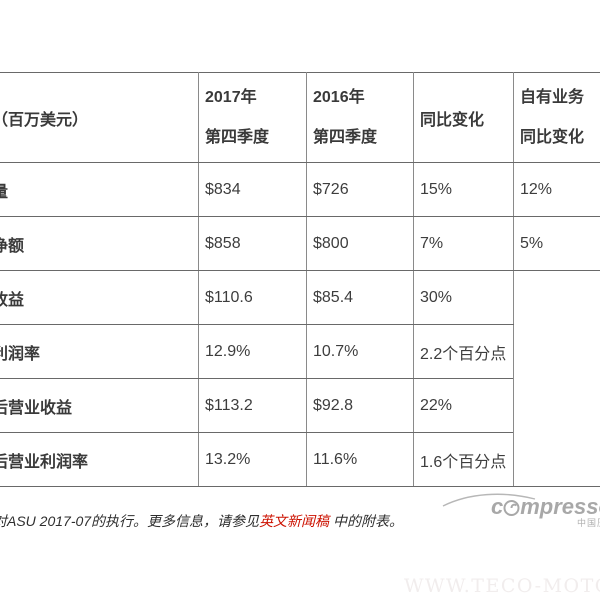 The width and height of the screenshot is (600, 600). I want to click on compressor-watermark: c mpressor, so click(545, 507).